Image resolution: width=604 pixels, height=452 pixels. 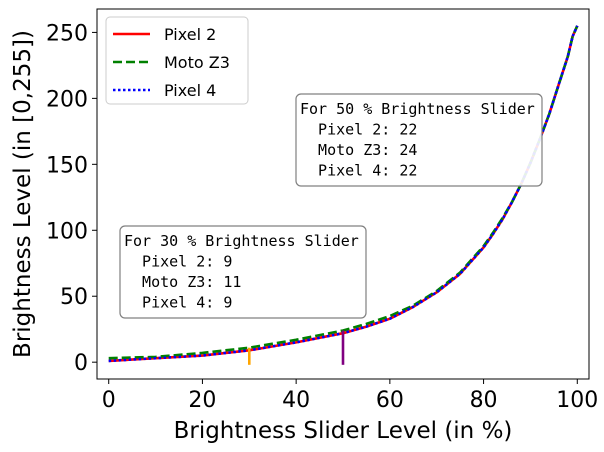 I want to click on x-tick-label: 40, so click(x=296, y=400).